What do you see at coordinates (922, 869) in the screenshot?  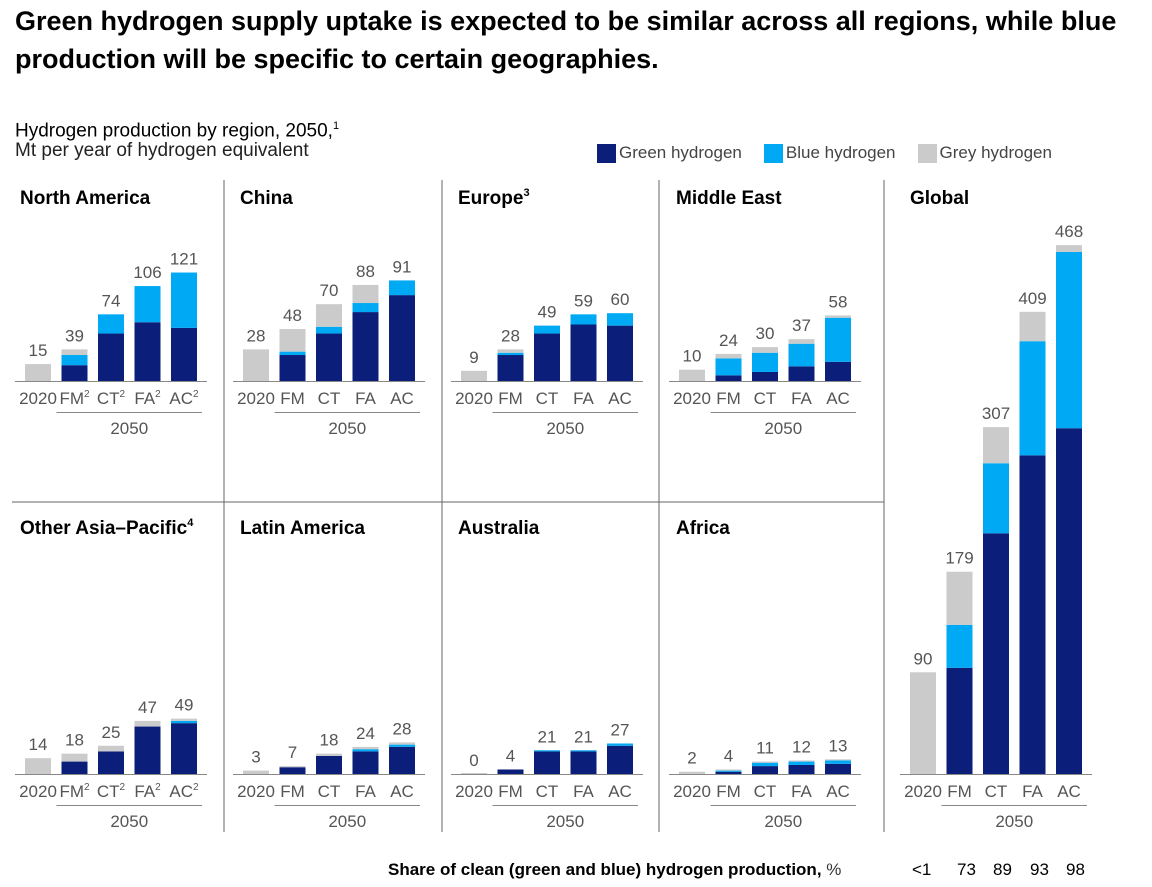 I see `clean-share-2020: <1` at bounding box center [922, 869].